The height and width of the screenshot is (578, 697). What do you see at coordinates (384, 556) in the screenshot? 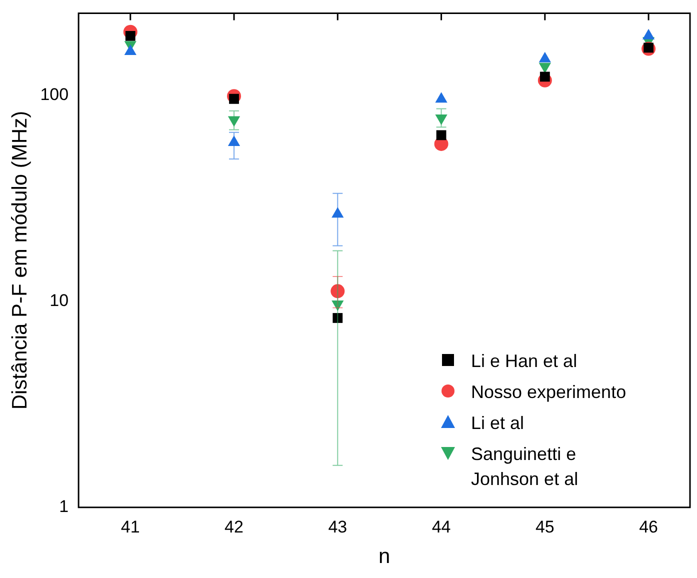
I see `x-axis-title: n` at bounding box center [384, 556].